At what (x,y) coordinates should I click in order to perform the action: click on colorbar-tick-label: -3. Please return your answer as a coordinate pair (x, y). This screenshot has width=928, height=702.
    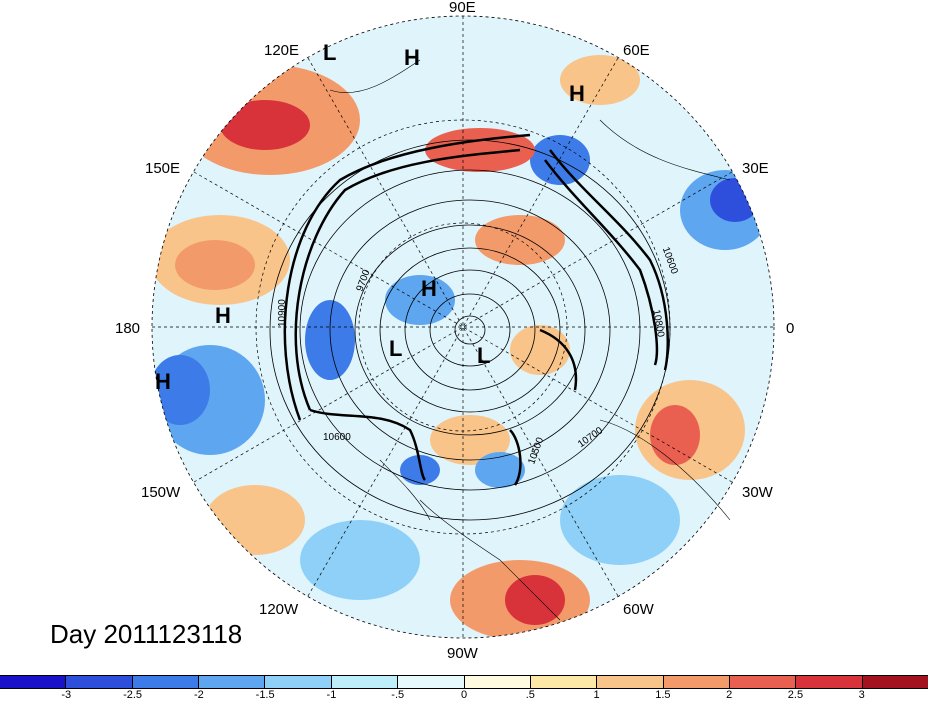
    Looking at the image, I should click on (66, 695).